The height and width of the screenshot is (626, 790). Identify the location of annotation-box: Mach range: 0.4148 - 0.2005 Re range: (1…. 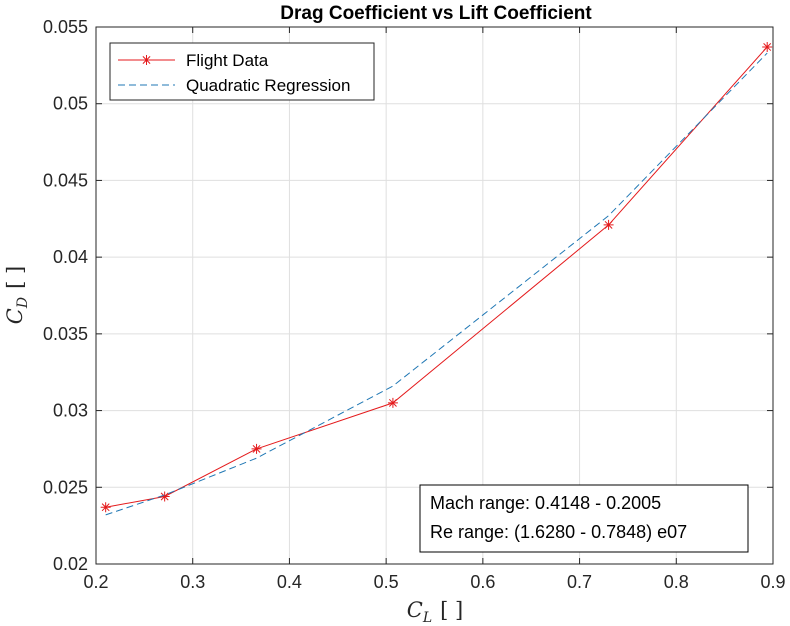
(584, 518).